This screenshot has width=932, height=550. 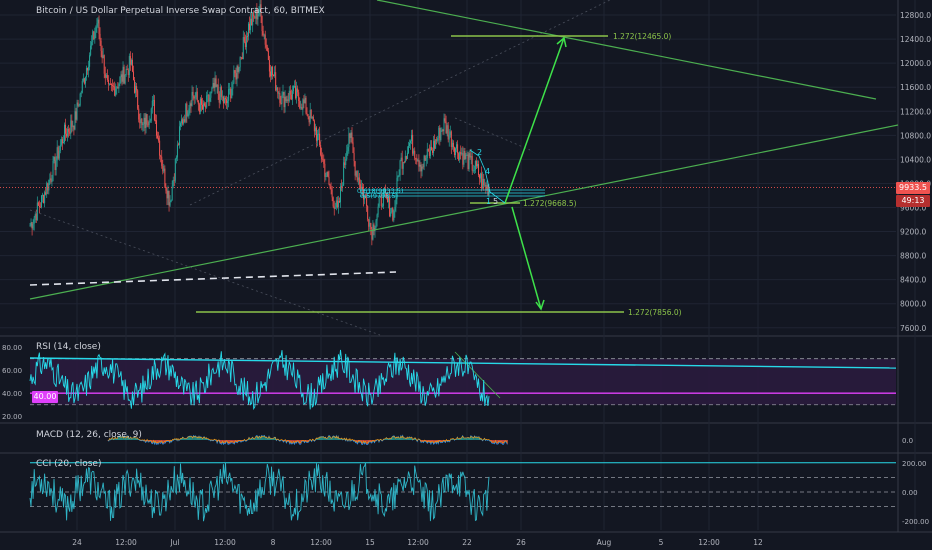 I want to click on price-tick-label: 10800.0, so click(x=915, y=135).